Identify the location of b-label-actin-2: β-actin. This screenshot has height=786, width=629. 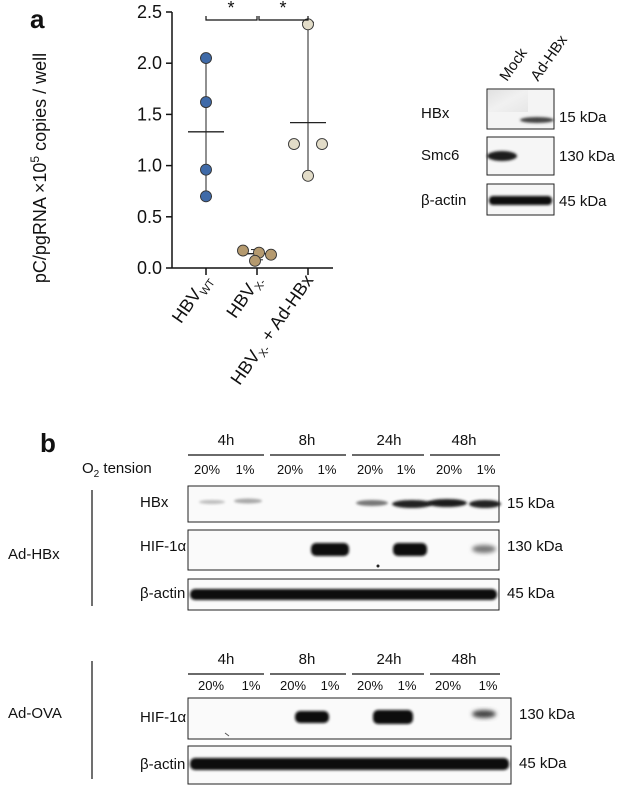
(162, 764).